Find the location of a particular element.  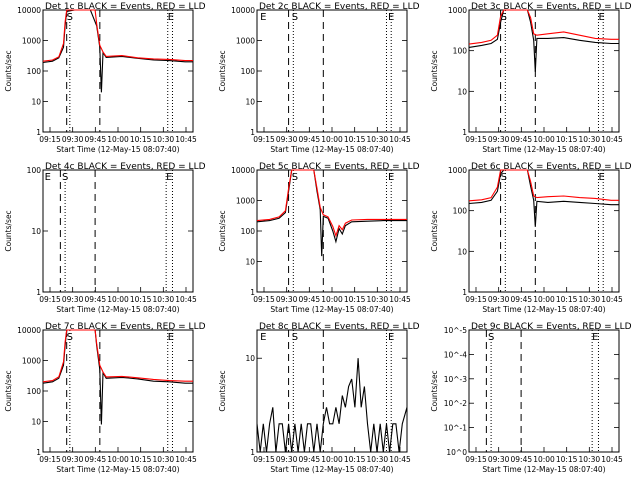

y-tick-label: 10^-5 is located at coordinates (456, 330).